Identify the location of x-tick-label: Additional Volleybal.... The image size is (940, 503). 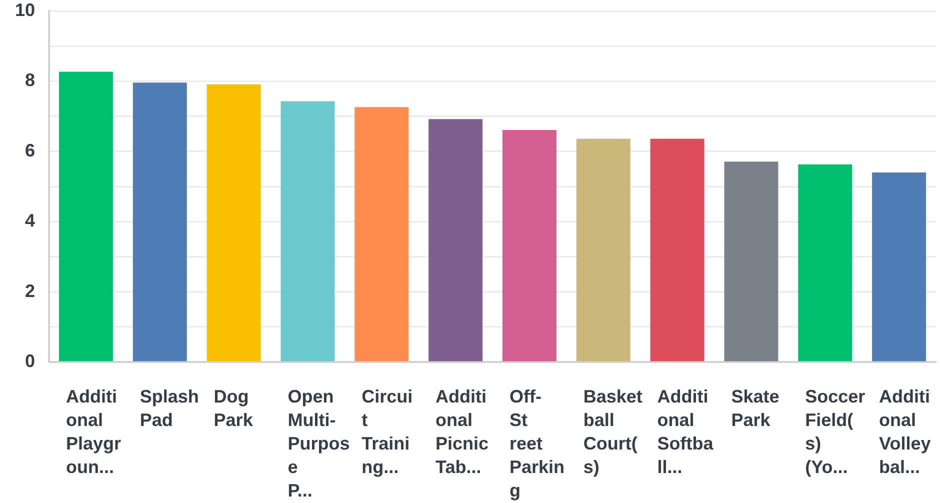
(905, 431).